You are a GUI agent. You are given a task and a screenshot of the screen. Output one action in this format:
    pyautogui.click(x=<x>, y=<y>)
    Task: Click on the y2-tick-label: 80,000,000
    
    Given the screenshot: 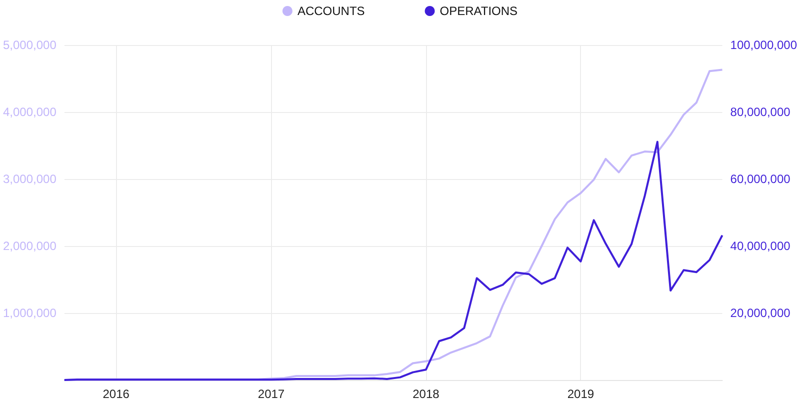 What is the action you would take?
    pyautogui.click(x=760, y=112)
    